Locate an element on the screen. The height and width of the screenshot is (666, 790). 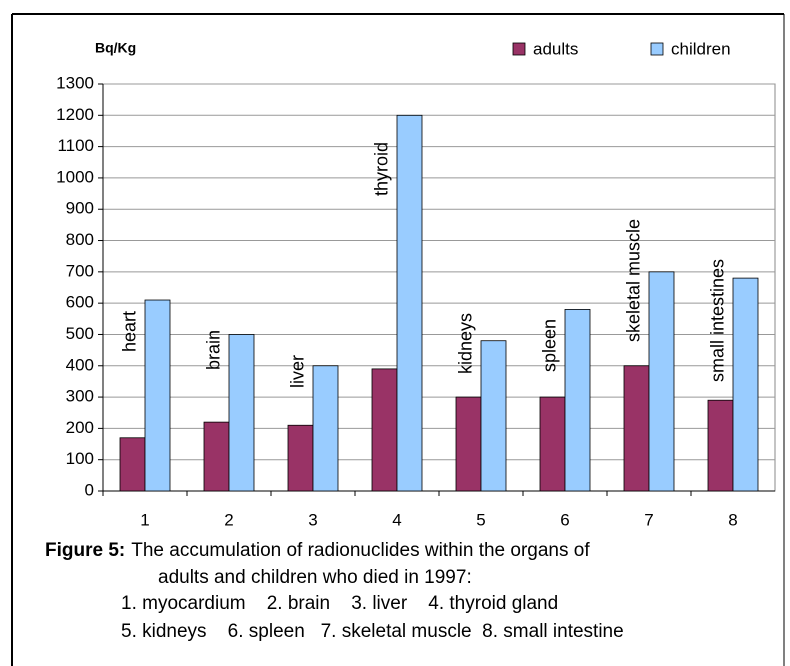
y-tick-label: 900 is located at coordinates (80, 208).